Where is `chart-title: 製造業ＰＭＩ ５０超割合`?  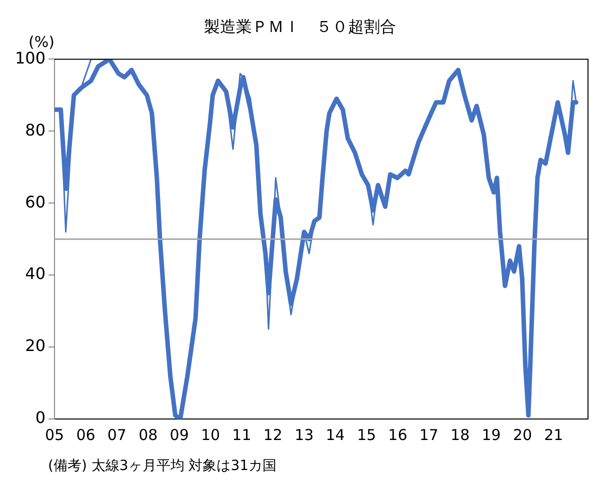 chart-title: 製造業ＰＭＩ ５０超割合 is located at coordinates (300, 26).